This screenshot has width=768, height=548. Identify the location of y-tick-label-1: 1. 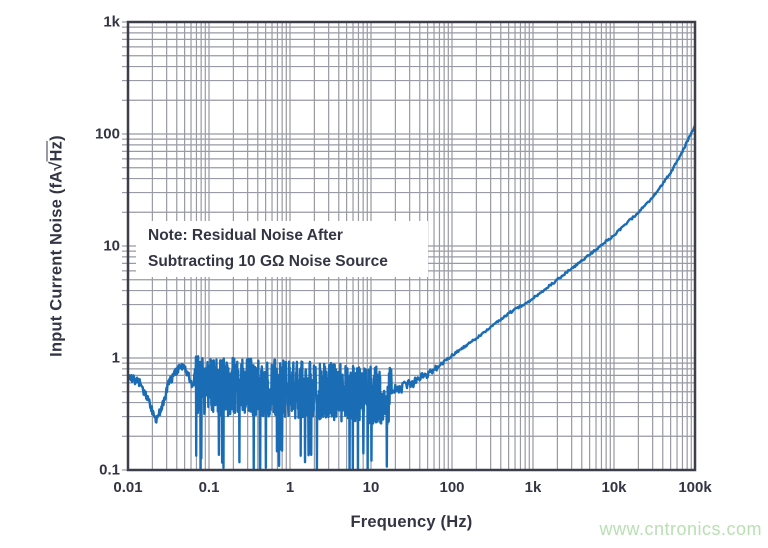
(115, 358).